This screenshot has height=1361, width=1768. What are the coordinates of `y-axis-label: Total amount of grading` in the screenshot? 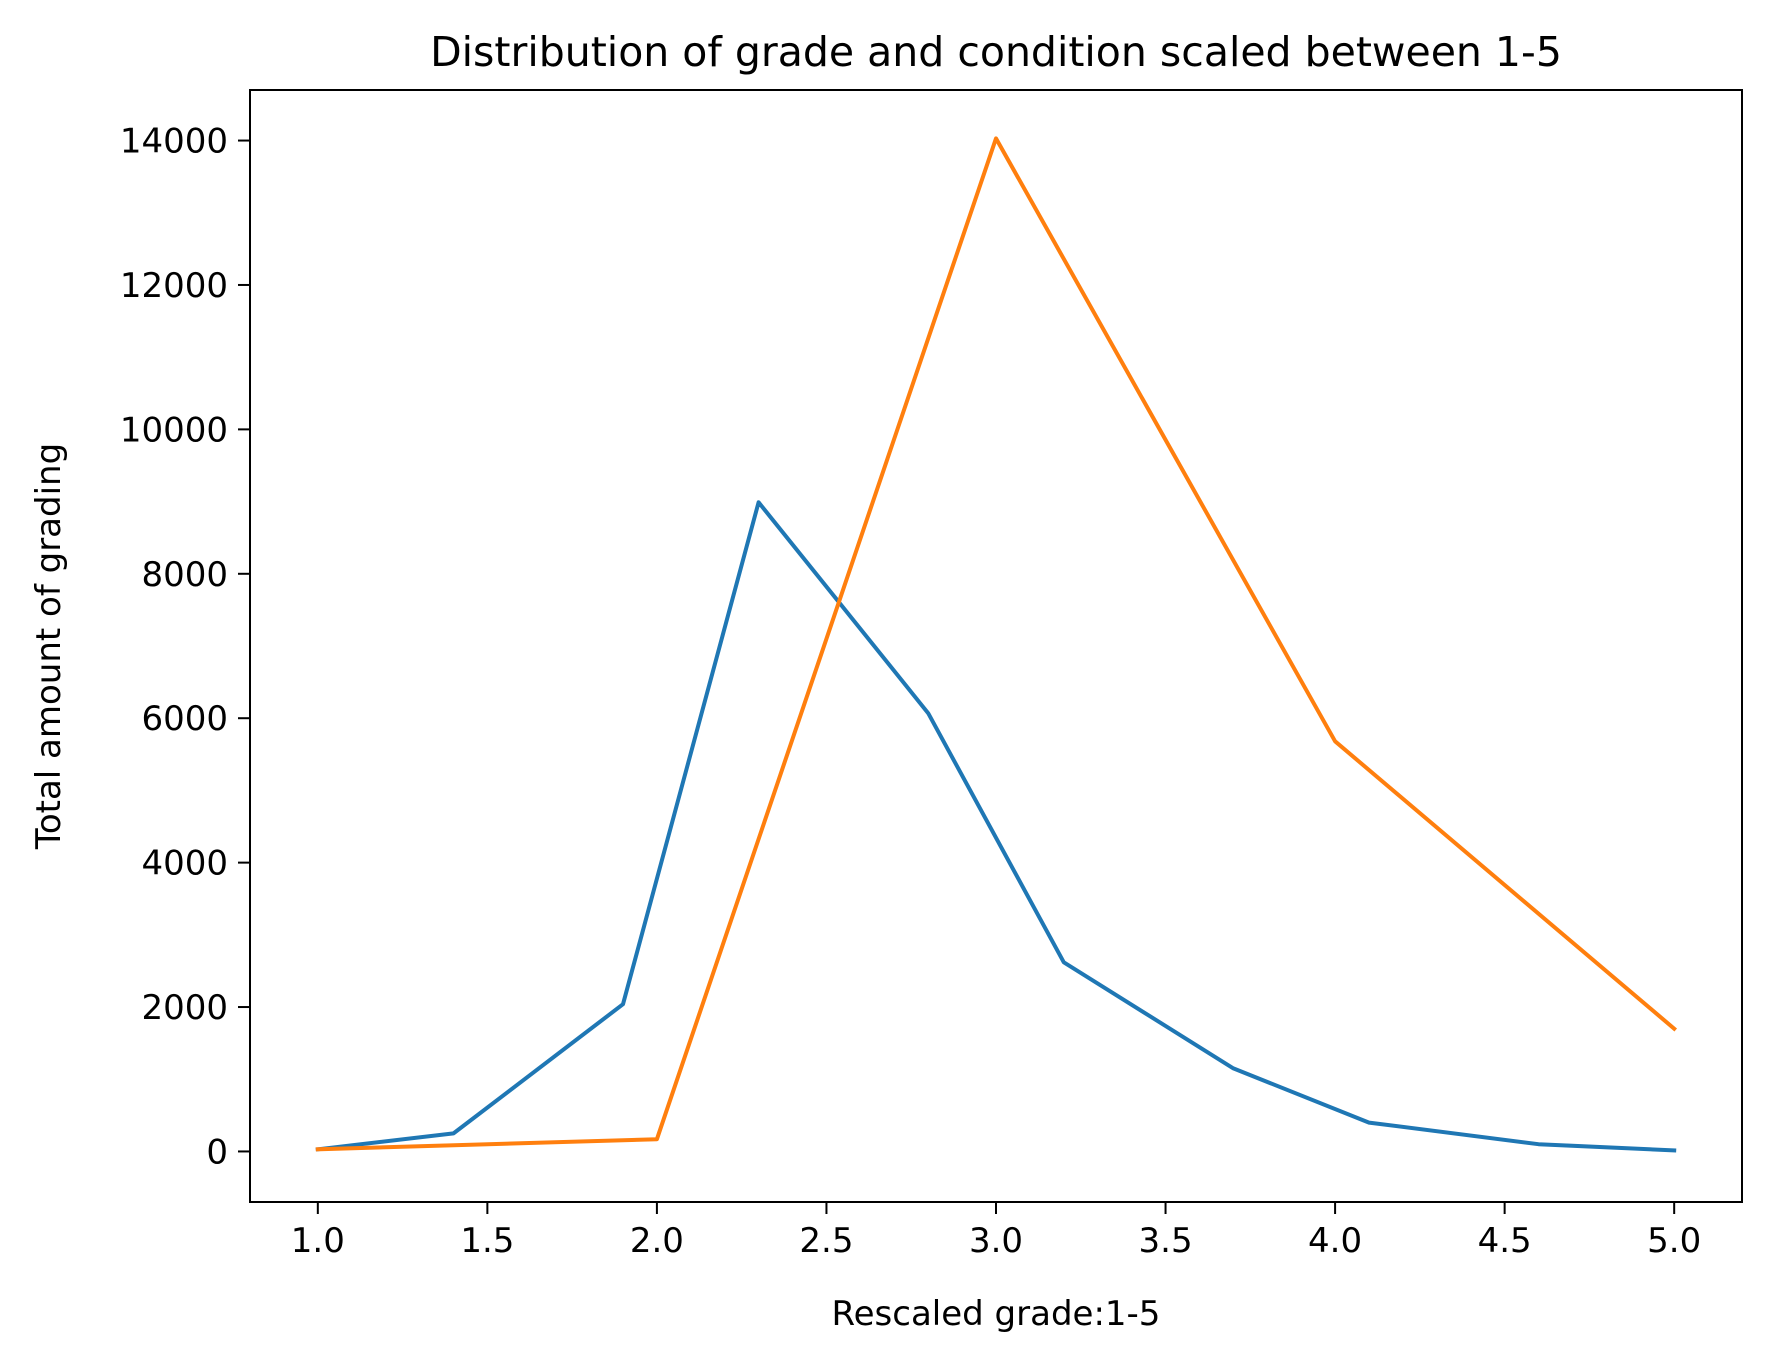 It's located at (49, 646).